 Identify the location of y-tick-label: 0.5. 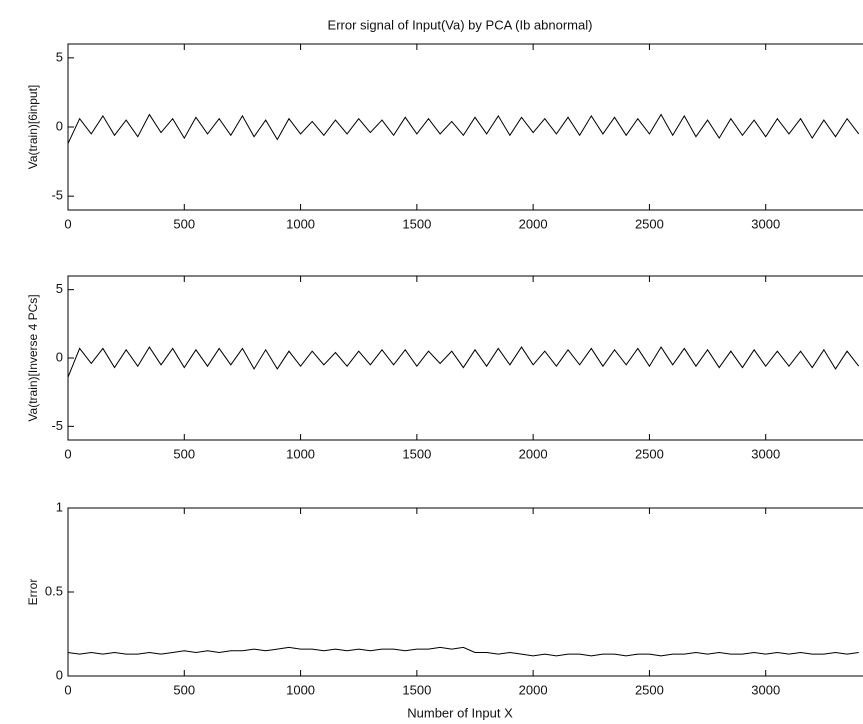
(54, 590).